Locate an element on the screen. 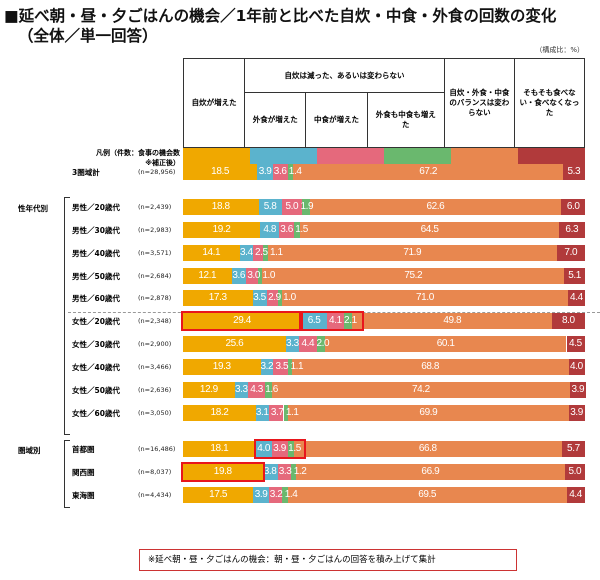  bar-value-label: 74.2 is located at coordinates (420, 389).